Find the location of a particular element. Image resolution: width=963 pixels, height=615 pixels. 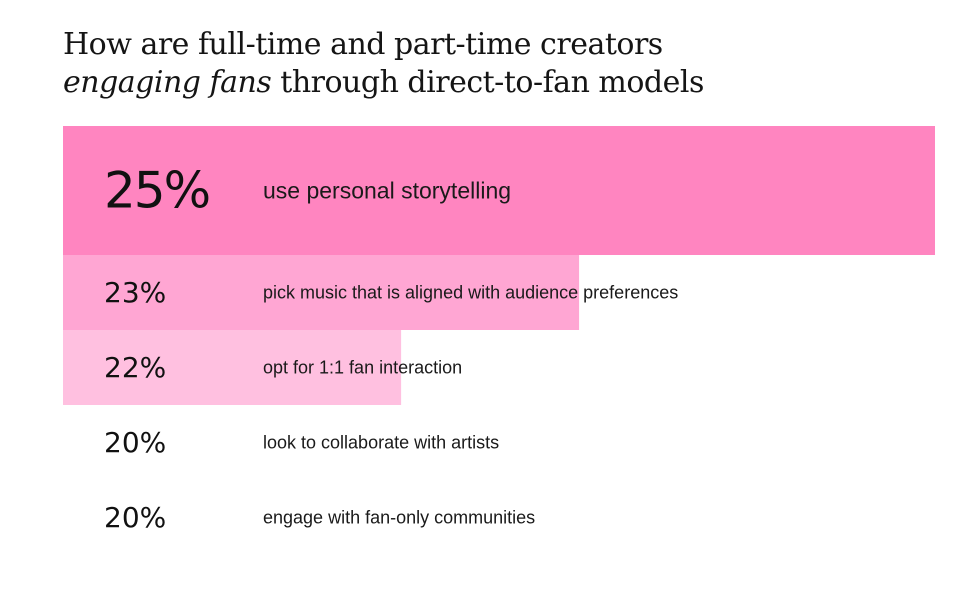

title-emphasis: engaging fans is located at coordinates (167, 82).